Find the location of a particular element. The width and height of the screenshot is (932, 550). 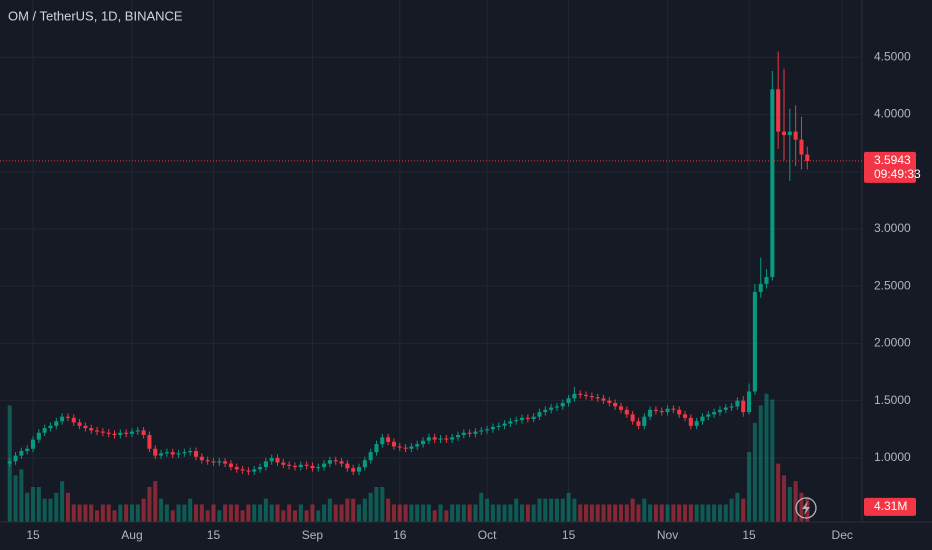

alert-icon is located at coordinates (806, 508).